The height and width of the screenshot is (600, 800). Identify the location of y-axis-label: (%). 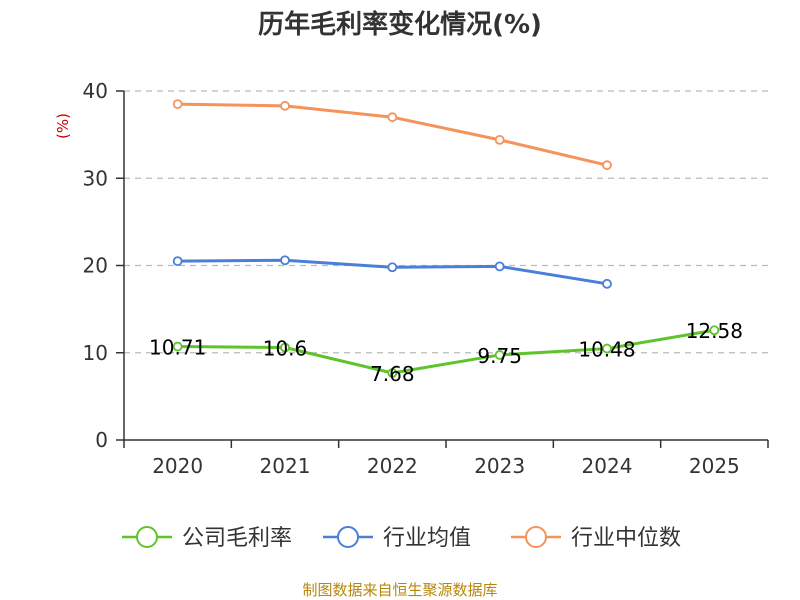
(63, 126).